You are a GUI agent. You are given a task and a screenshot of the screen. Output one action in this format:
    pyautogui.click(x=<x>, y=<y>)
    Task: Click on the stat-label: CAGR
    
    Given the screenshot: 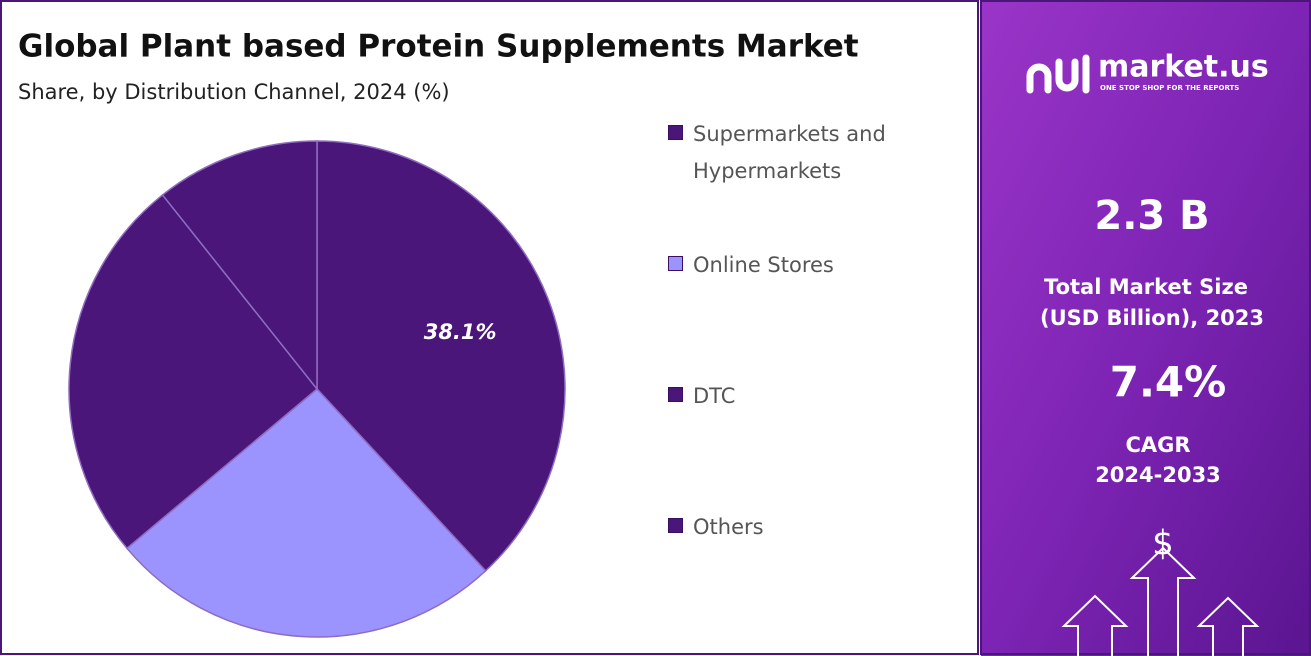 What is the action you would take?
    pyautogui.click(x=1157, y=445)
    